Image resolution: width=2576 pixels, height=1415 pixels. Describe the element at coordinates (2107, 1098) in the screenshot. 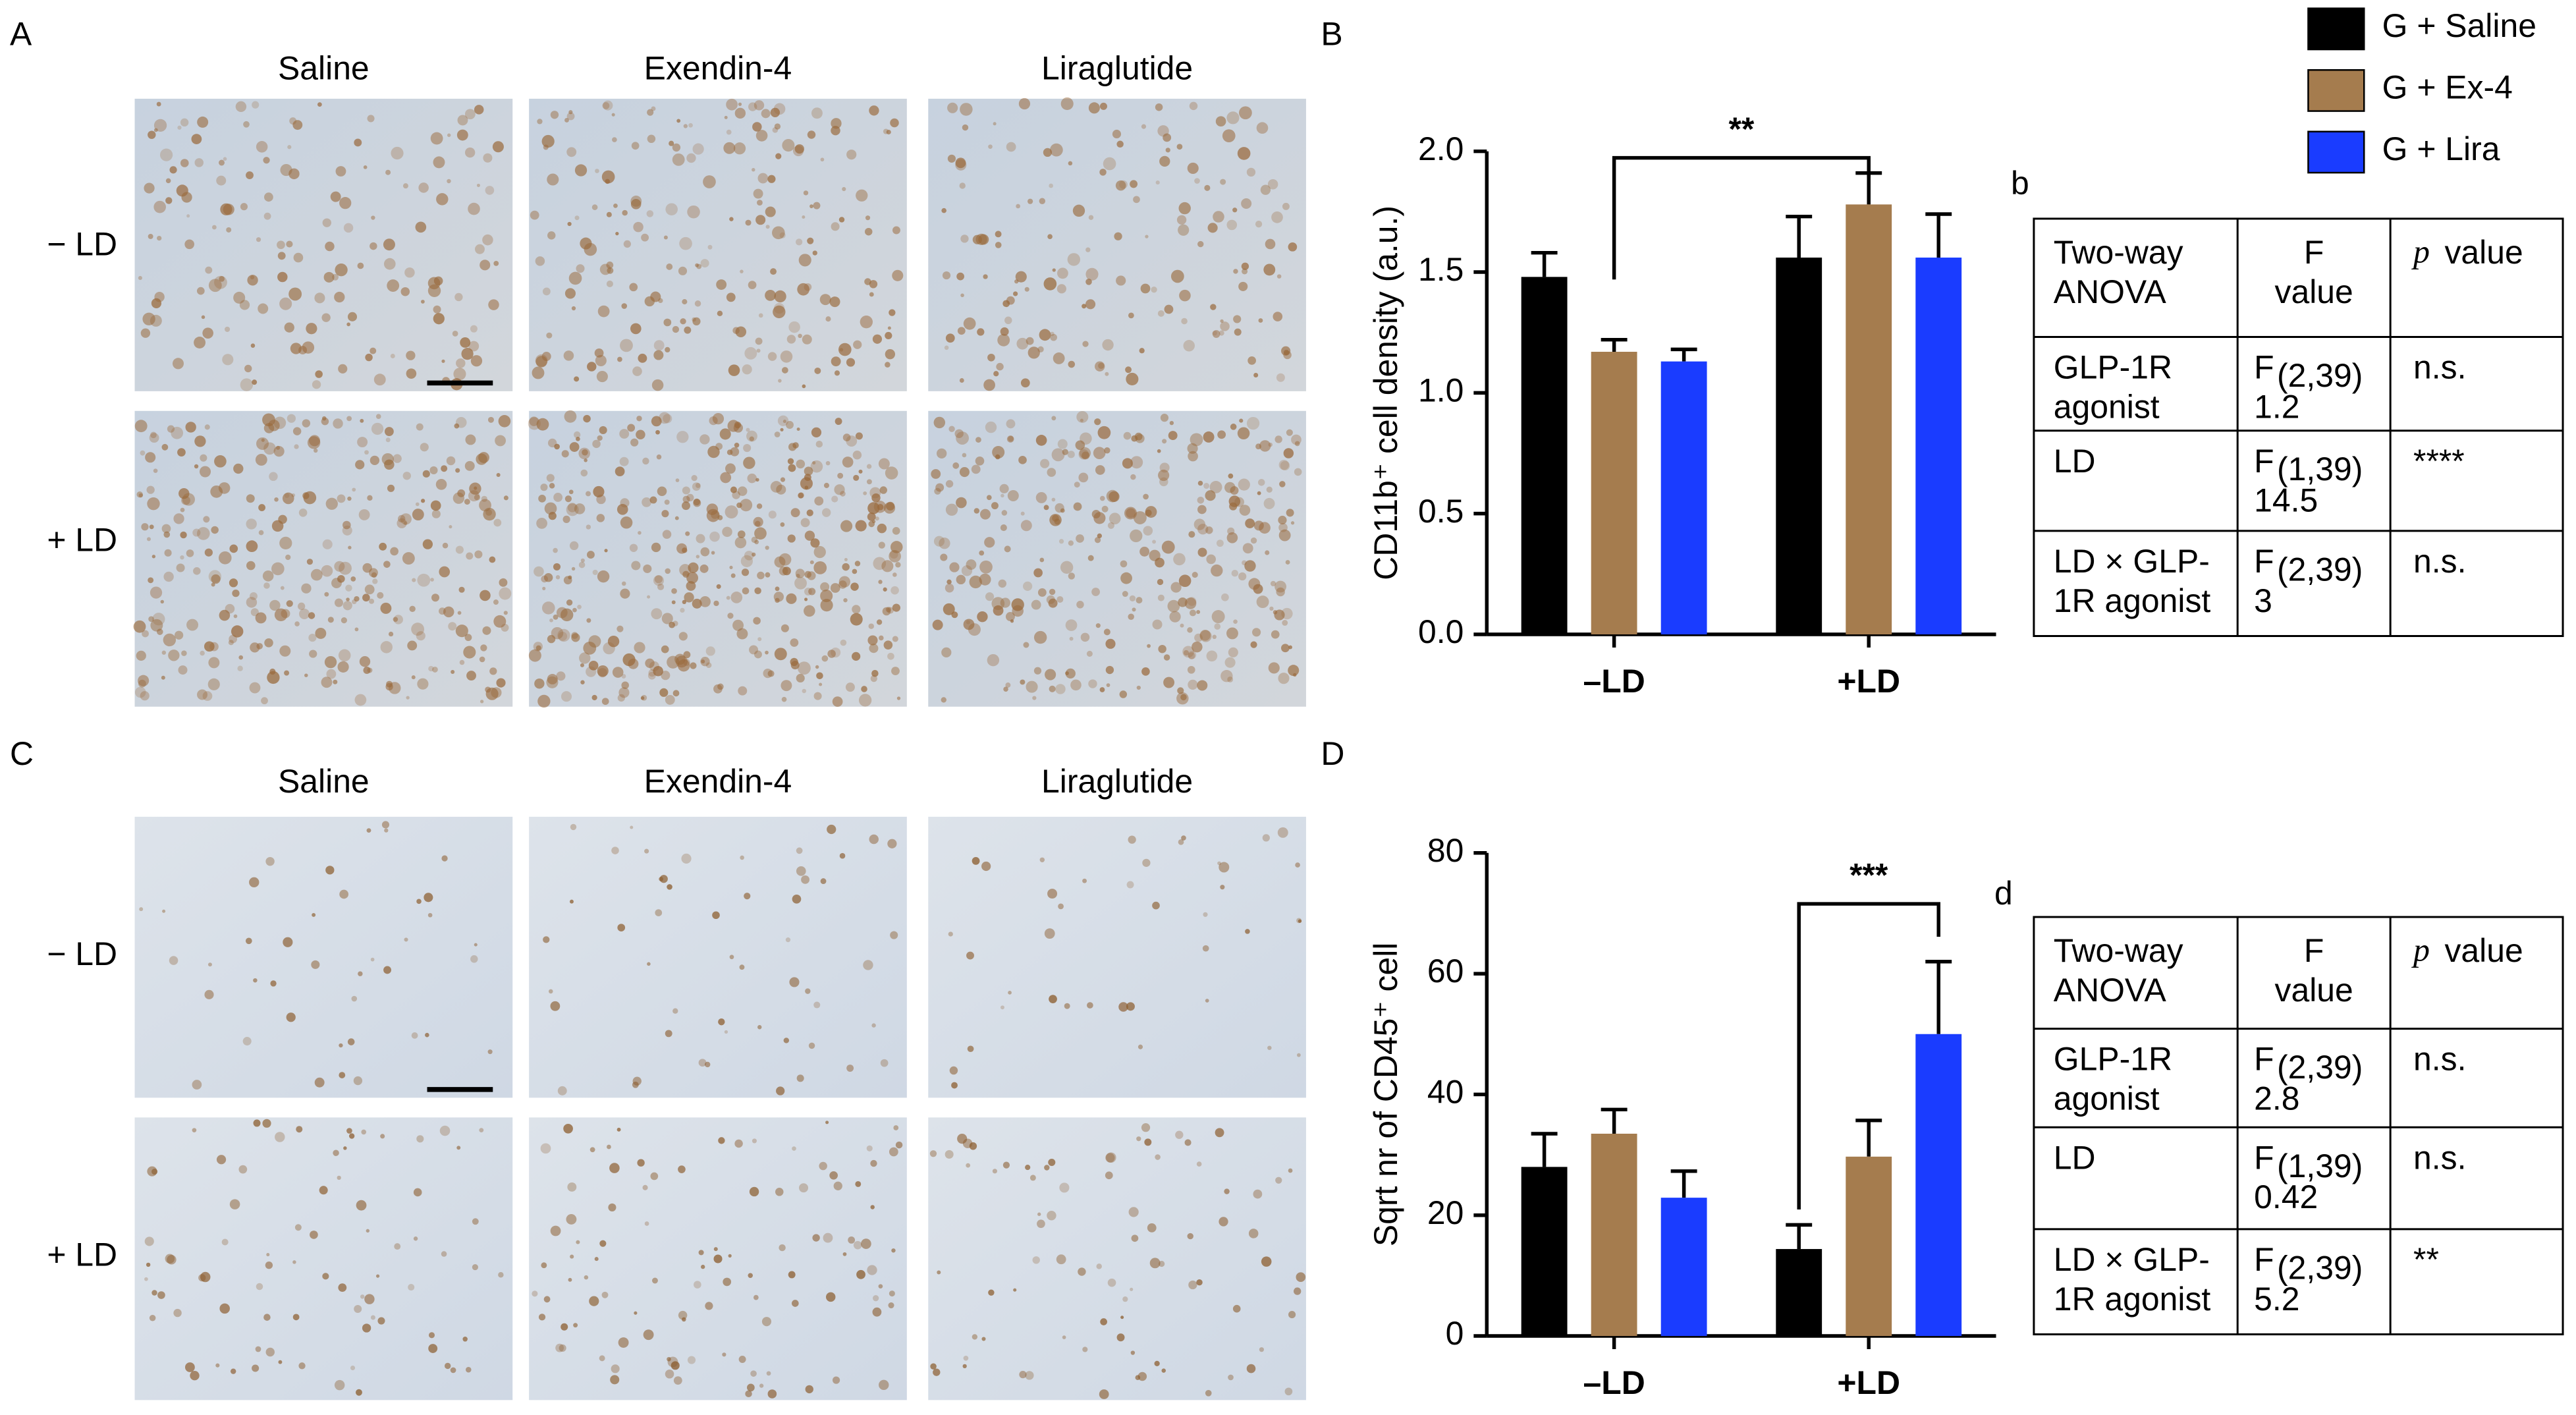

I see `table-cell: agonist` at that location.